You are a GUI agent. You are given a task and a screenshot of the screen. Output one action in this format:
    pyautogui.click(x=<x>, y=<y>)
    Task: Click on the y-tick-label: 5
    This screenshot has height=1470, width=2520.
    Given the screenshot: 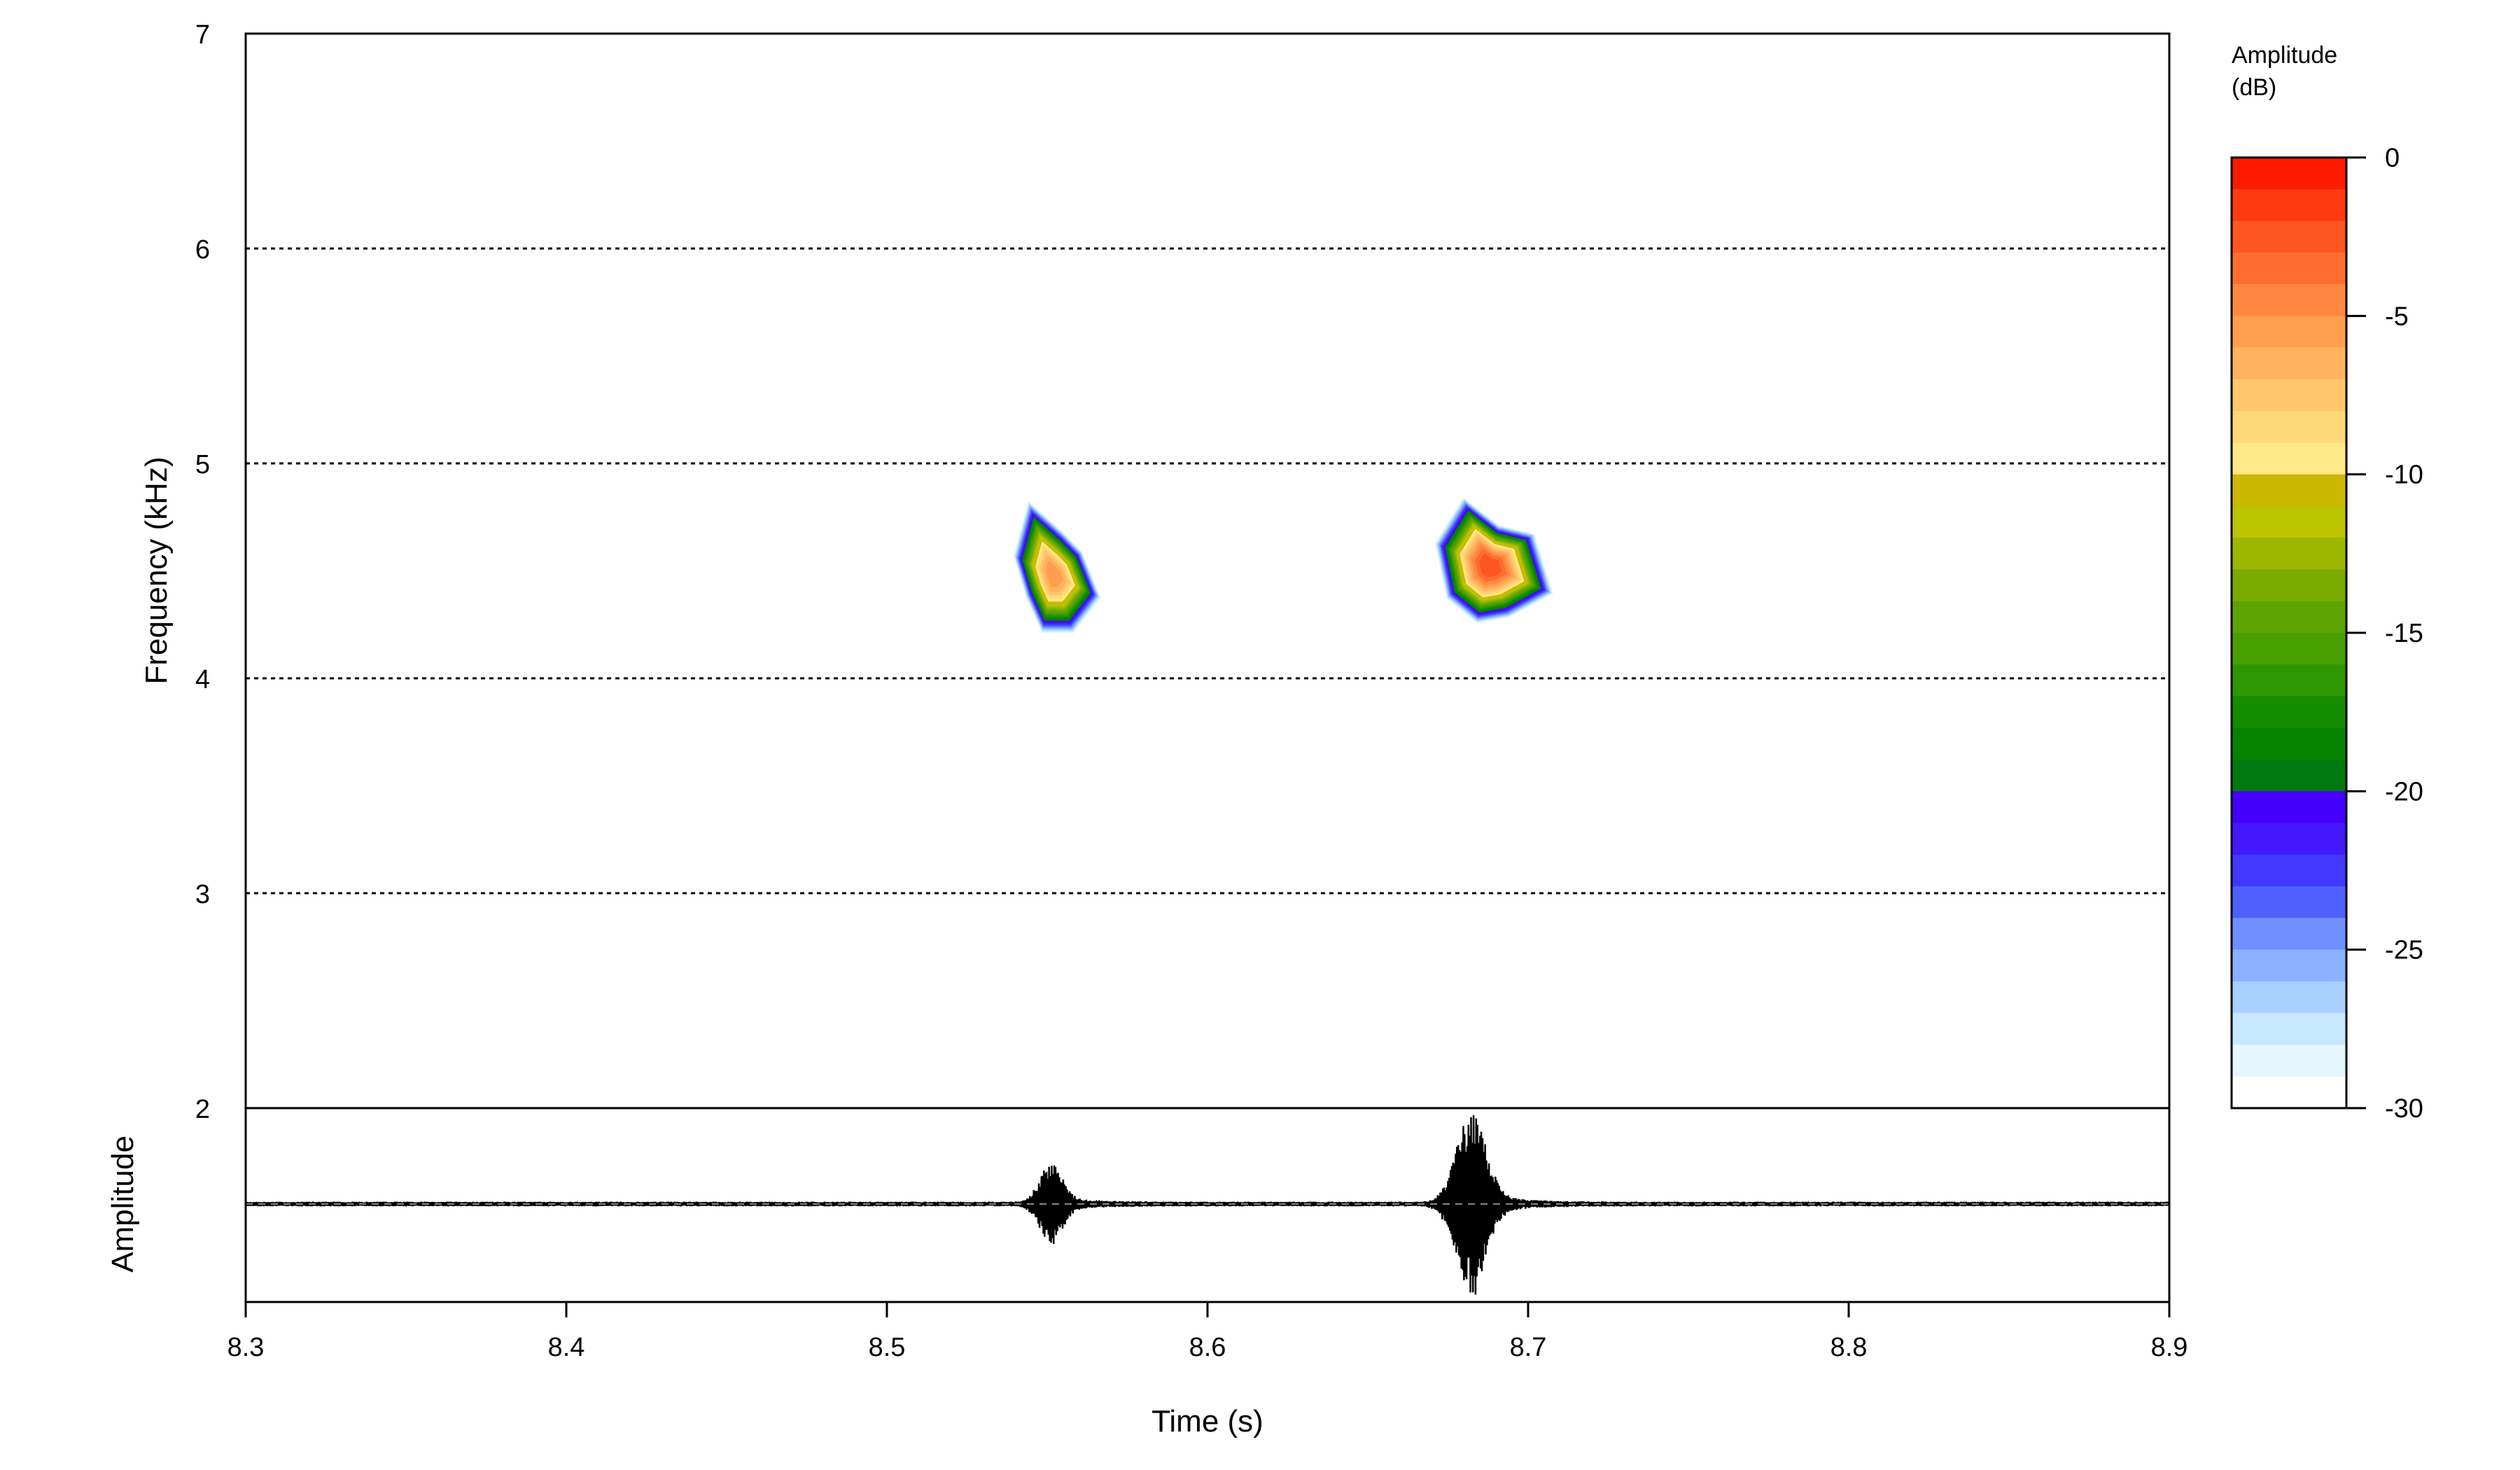 What is the action you would take?
    pyautogui.click(x=202, y=464)
    